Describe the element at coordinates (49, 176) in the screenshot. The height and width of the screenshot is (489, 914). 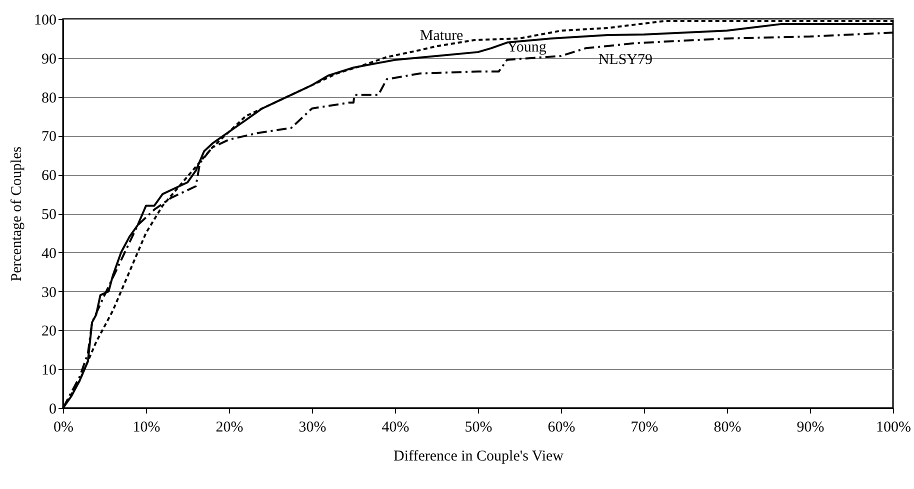
I see `y-tick-label: 60` at that location.